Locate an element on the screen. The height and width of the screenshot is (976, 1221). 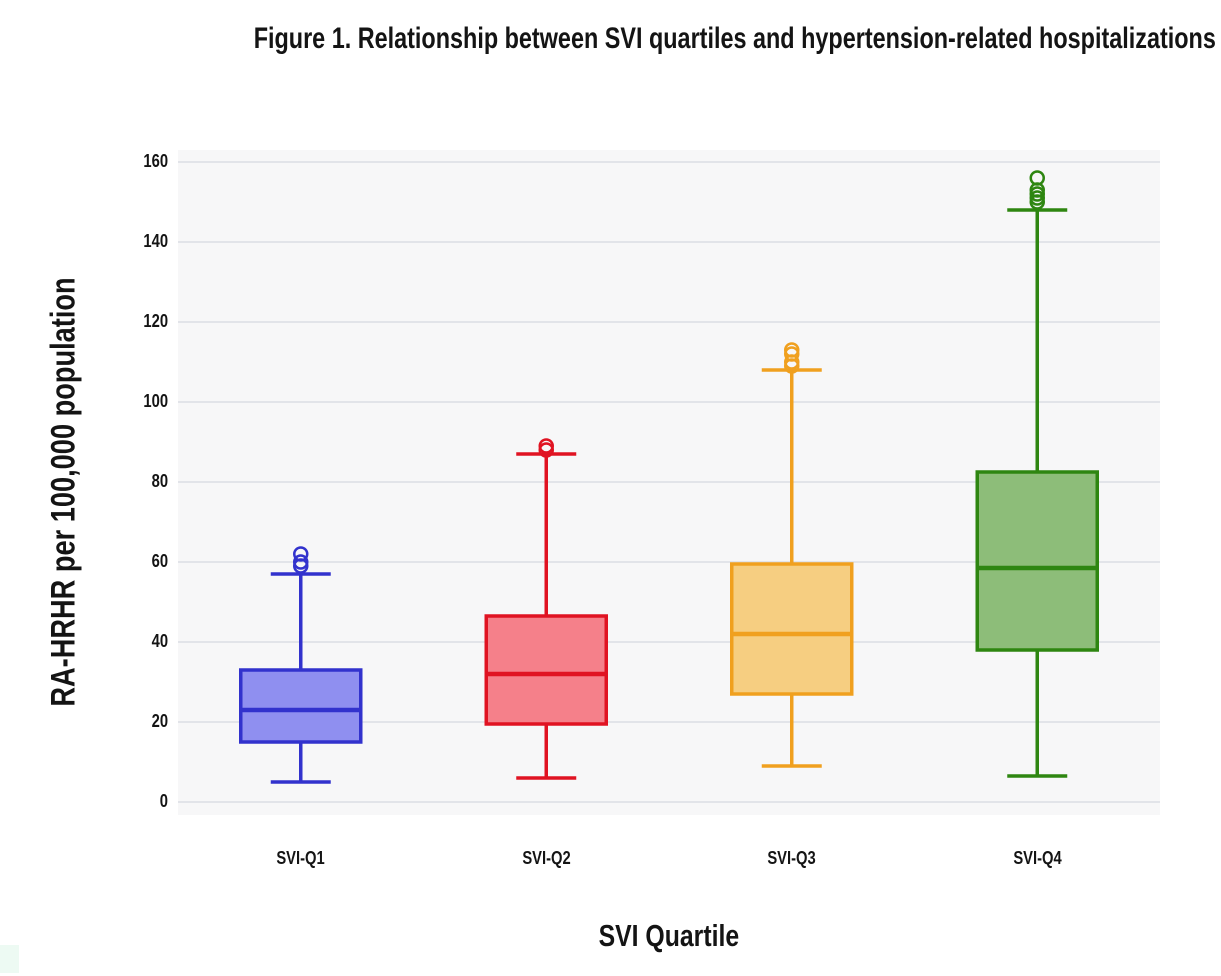
x-axis-title-text: SVI Quartile is located at coordinates (669, 935).